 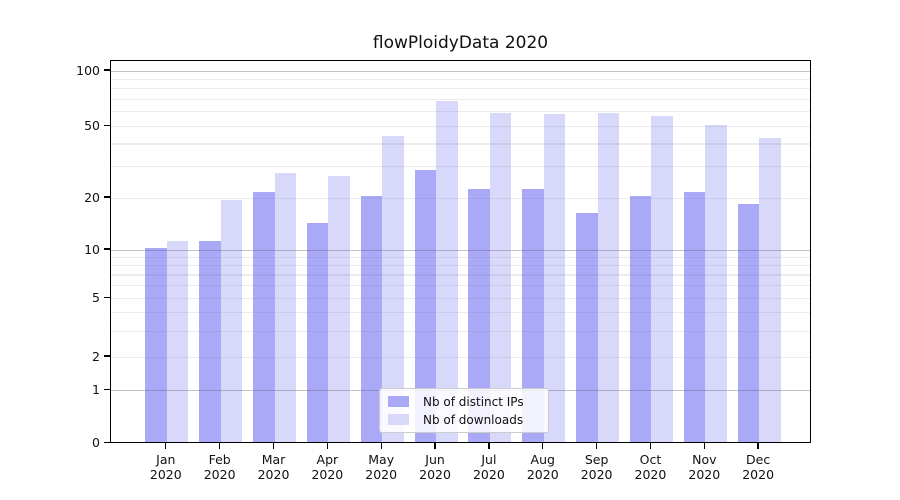 I want to click on x-axis-tick-label: Jan 2020, so click(x=166, y=467).